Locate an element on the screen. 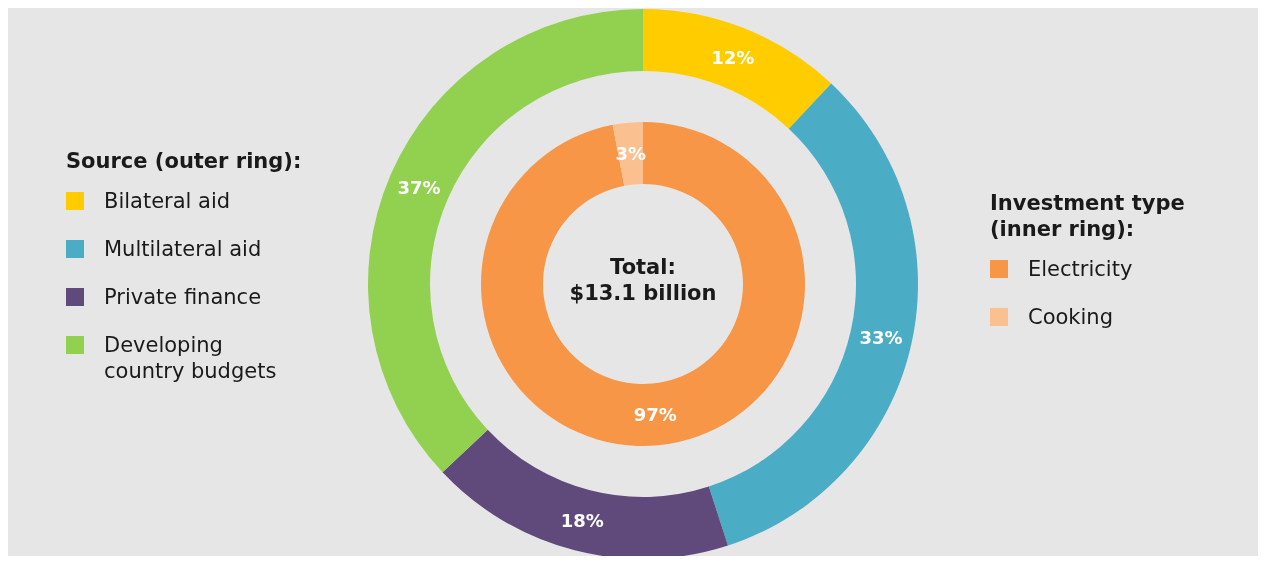 The image size is (1266, 564). legend-label: Cooking is located at coordinates (1071, 317).